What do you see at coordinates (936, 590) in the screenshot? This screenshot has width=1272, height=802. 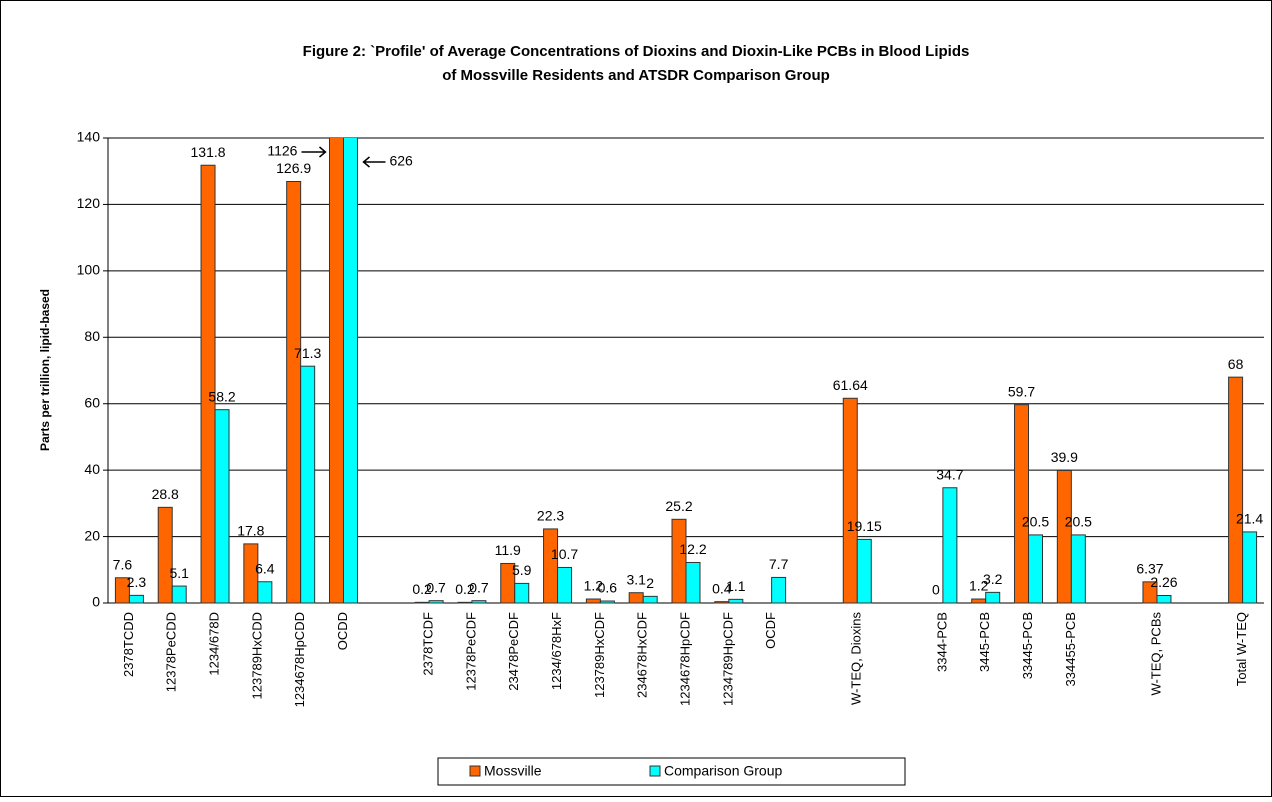 I see `data-label: 0` at bounding box center [936, 590].